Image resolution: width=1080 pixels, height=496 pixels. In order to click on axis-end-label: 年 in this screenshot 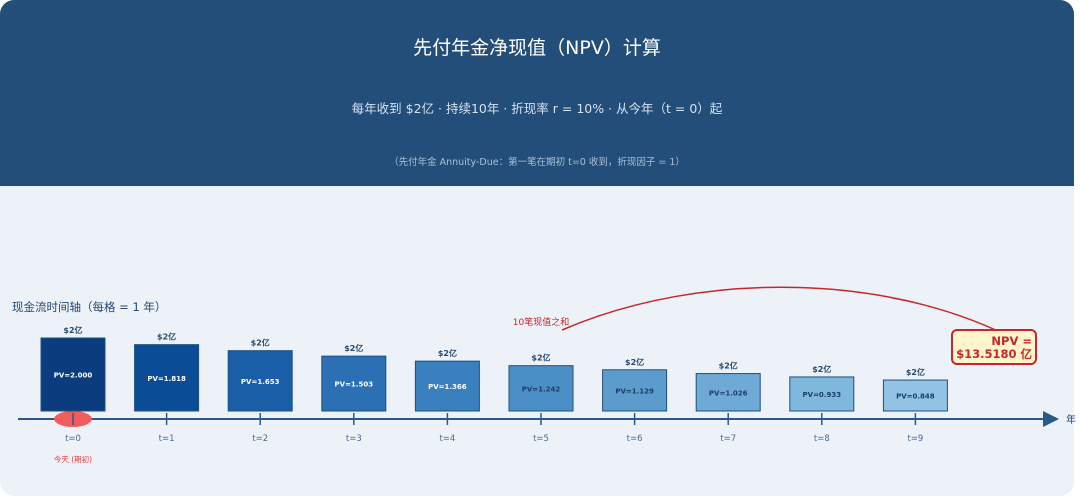, I will do `click(1071, 419)`.